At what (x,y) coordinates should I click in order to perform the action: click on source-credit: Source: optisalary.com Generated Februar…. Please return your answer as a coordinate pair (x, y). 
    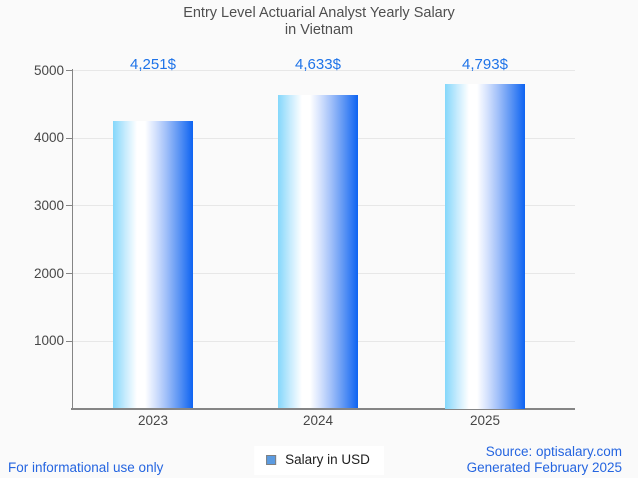
    Looking at the image, I should click on (544, 459).